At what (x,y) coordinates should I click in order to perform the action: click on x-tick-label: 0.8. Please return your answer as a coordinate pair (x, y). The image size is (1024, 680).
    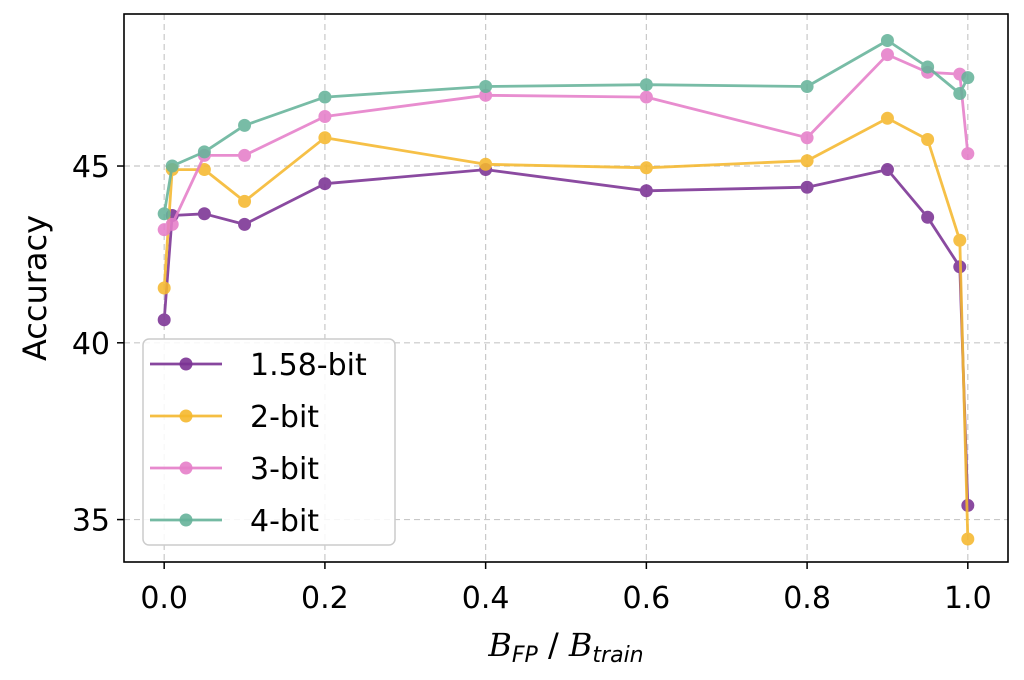
    Looking at the image, I should click on (807, 598).